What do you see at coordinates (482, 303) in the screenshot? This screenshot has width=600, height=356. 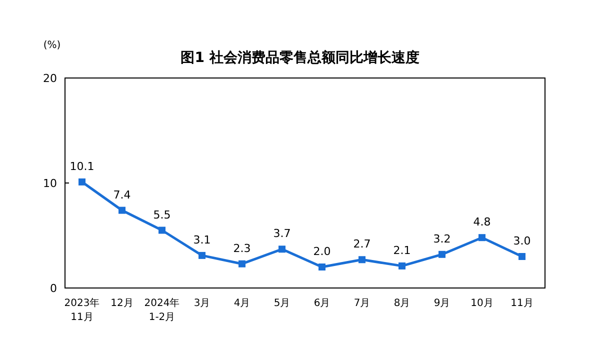 I see `x-tick-label: 10月` at bounding box center [482, 303].